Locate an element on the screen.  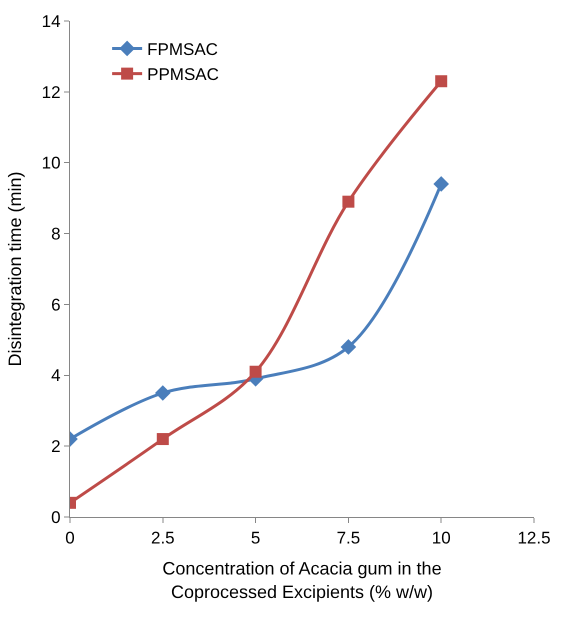
y-tick-label: 4 is located at coordinates (56, 376).